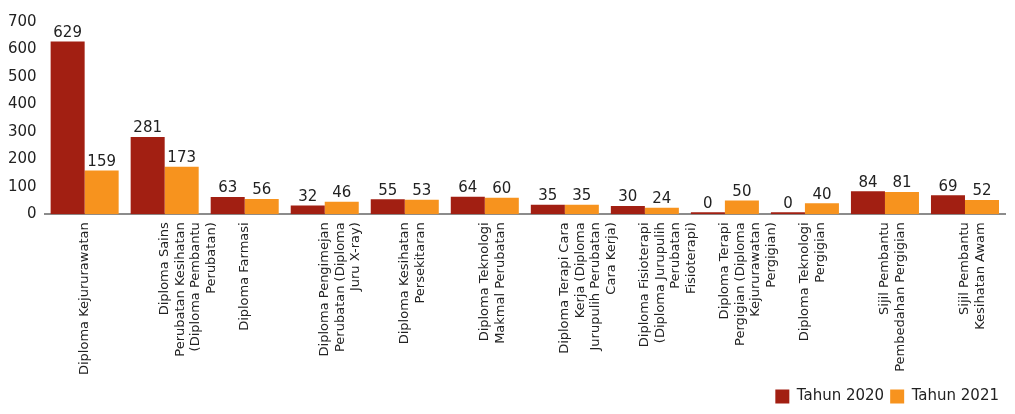 This screenshot has width=1015, height=414. What do you see at coordinates (902, 182) in the screenshot?
I see `data-label: 81` at bounding box center [902, 182].